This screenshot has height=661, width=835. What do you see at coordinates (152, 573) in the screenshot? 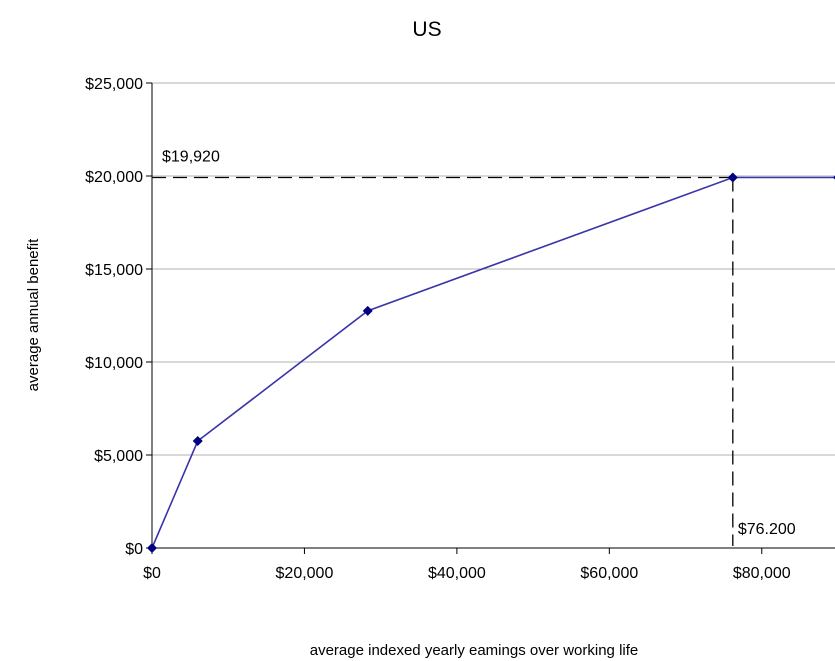
I see `x-tick-label: $0` at bounding box center [152, 573].